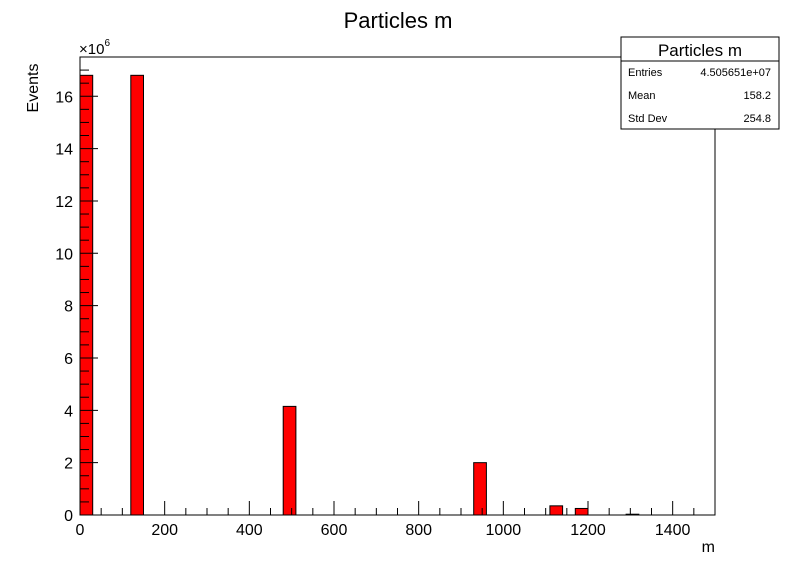 This screenshot has height=572, width=796. What do you see at coordinates (68, 307) in the screenshot?
I see `y-tick-label: 8` at bounding box center [68, 307].